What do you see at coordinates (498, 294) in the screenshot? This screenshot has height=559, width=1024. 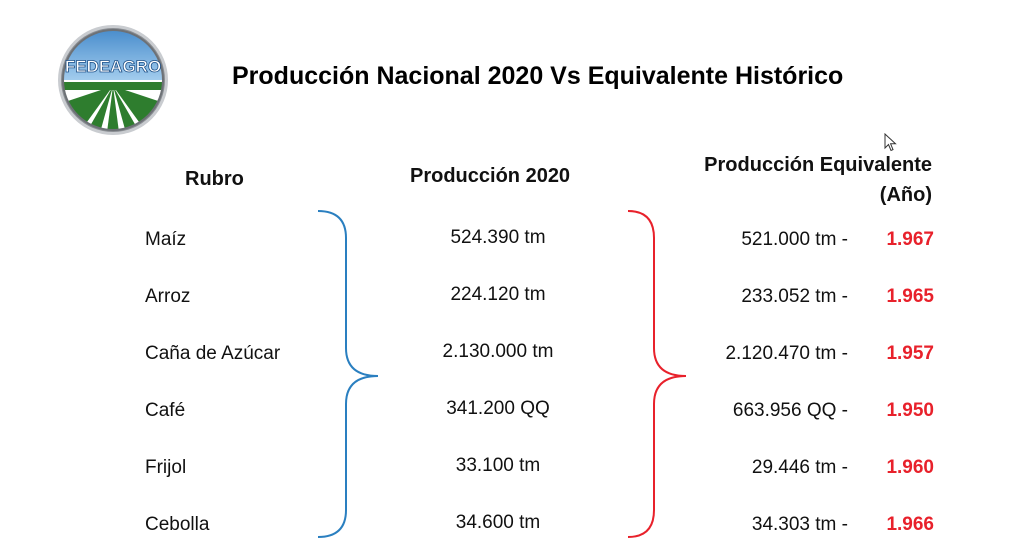 I see `produccion-cell: 224.120 tm` at bounding box center [498, 294].